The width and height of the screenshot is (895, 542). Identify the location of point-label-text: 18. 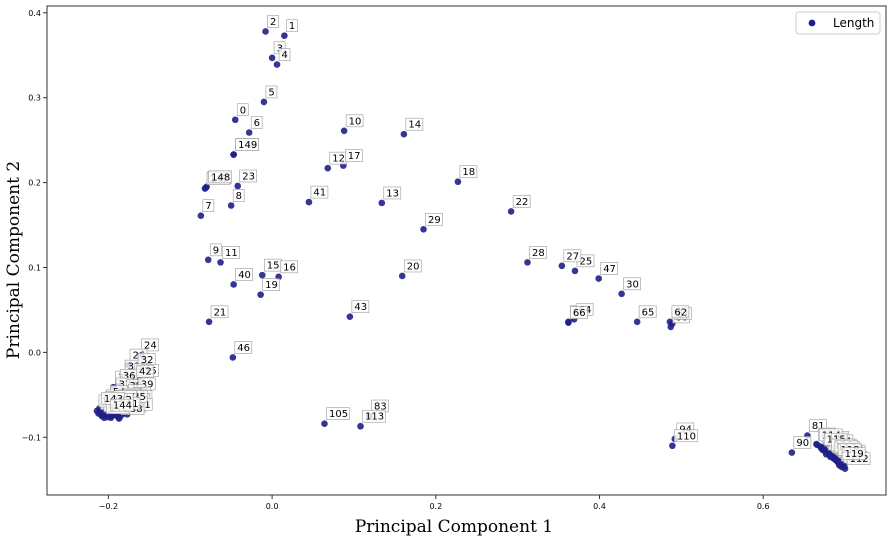
(468, 172).